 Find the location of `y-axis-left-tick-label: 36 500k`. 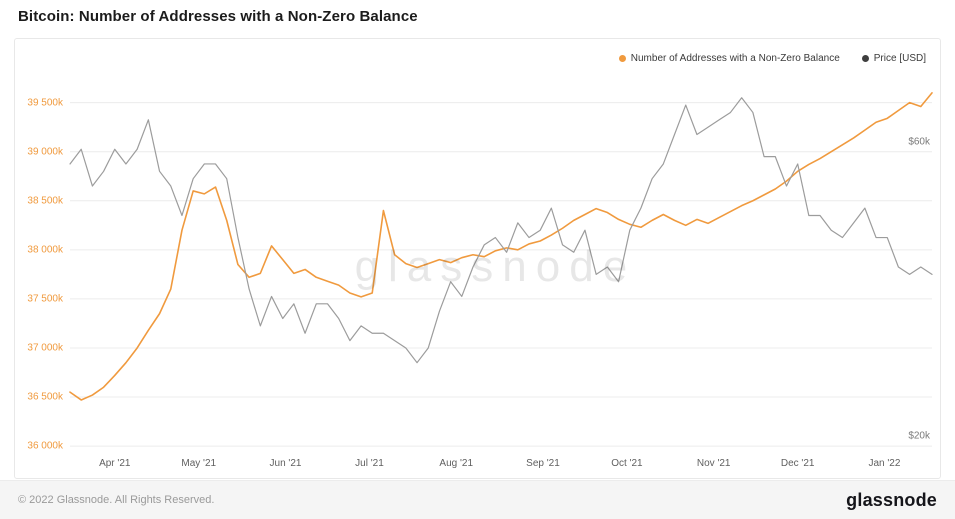

y-axis-left-tick-label: 36 500k is located at coordinates (45, 397).